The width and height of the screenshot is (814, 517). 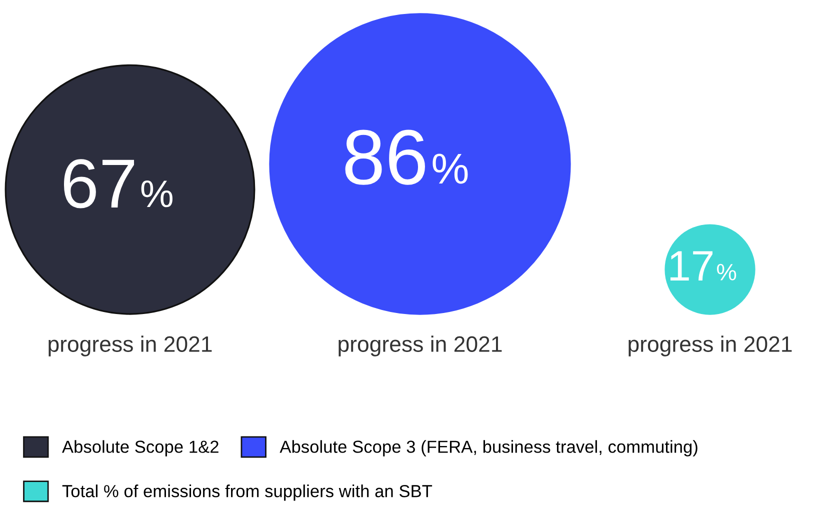 I want to click on legend-label: Total % of emissions from suppliers with an SBT, so click(x=247, y=492).